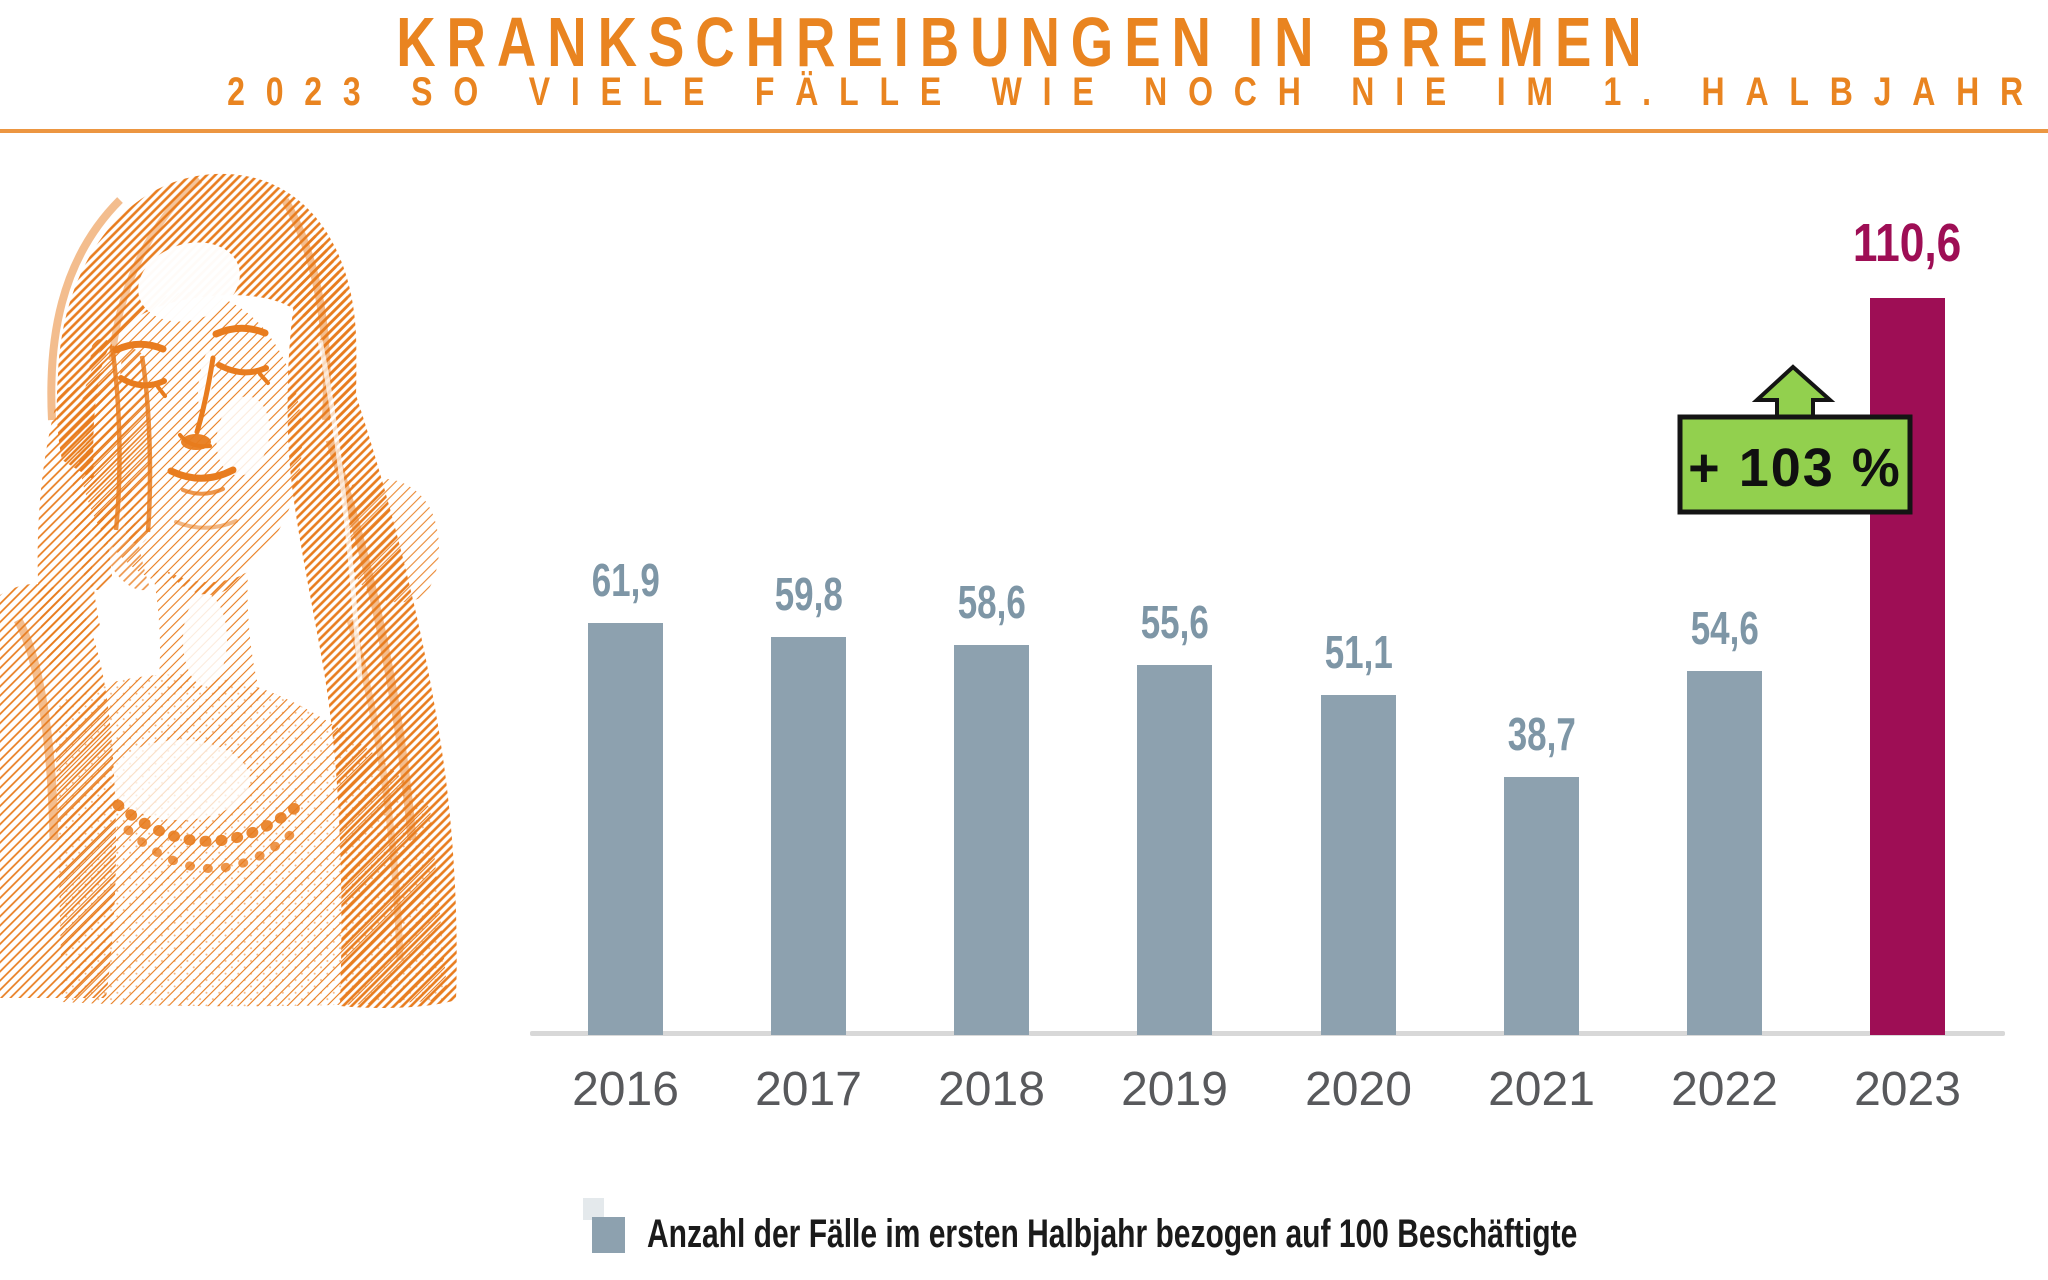  Describe the element at coordinates (205, 640) in the screenshot. I see `neck-highlight` at that location.